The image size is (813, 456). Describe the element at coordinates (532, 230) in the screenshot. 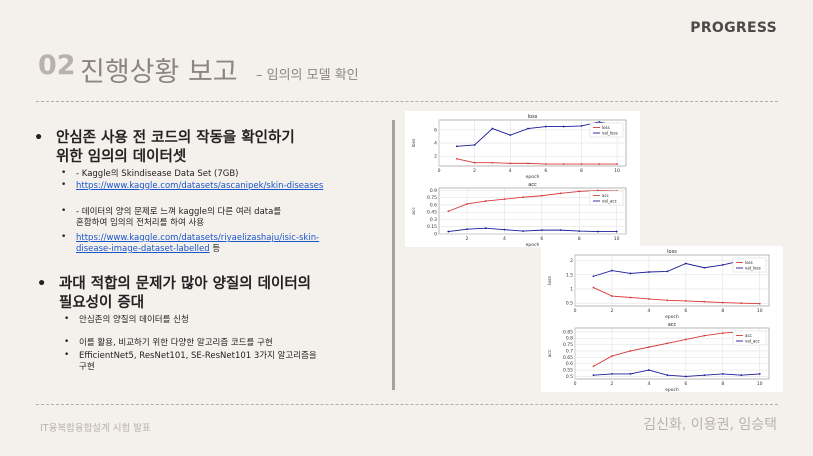

I see `series-line-val_acc` at that location.